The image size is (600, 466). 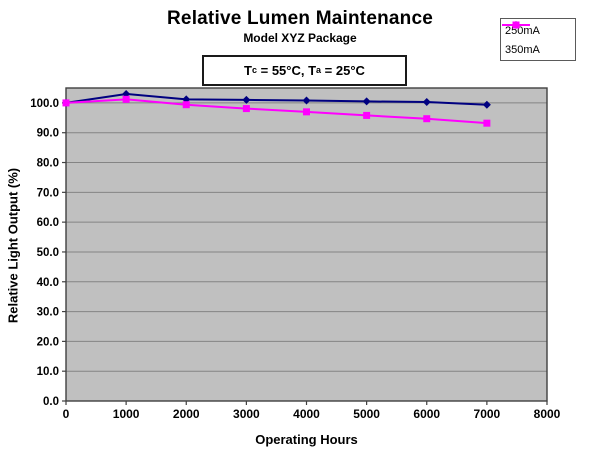 I want to click on legend-label: 350mA, so click(x=522, y=49).